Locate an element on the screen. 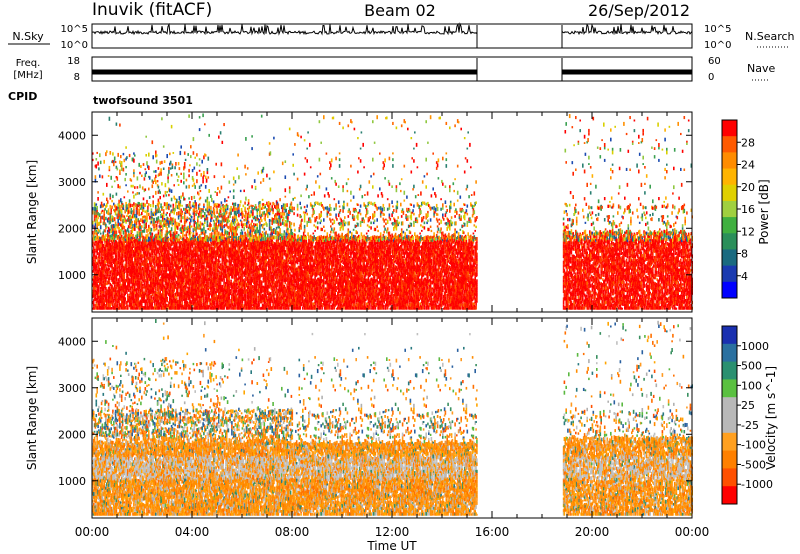  noise-left-tick-bottom: 10^0 is located at coordinates (74, 45).